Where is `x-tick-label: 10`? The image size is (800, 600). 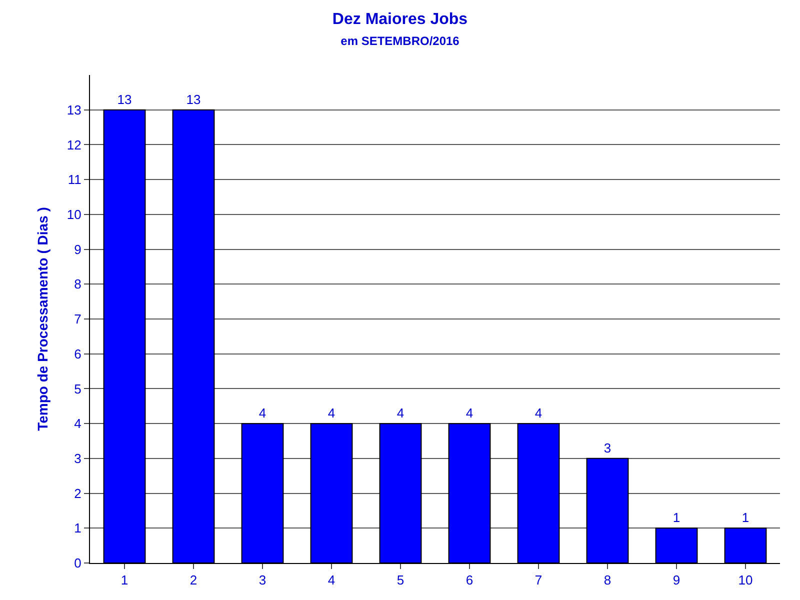 x-tick-label: 10 is located at coordinates (745, 580).